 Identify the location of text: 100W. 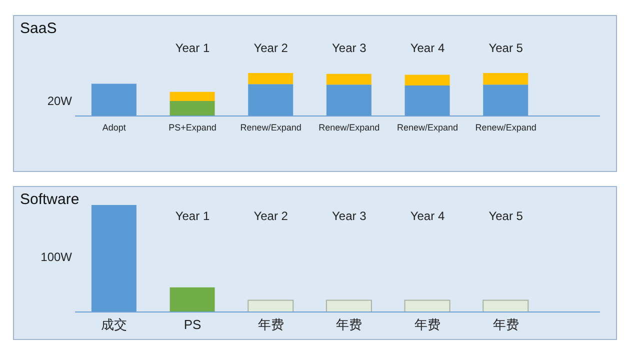
(56, 257).